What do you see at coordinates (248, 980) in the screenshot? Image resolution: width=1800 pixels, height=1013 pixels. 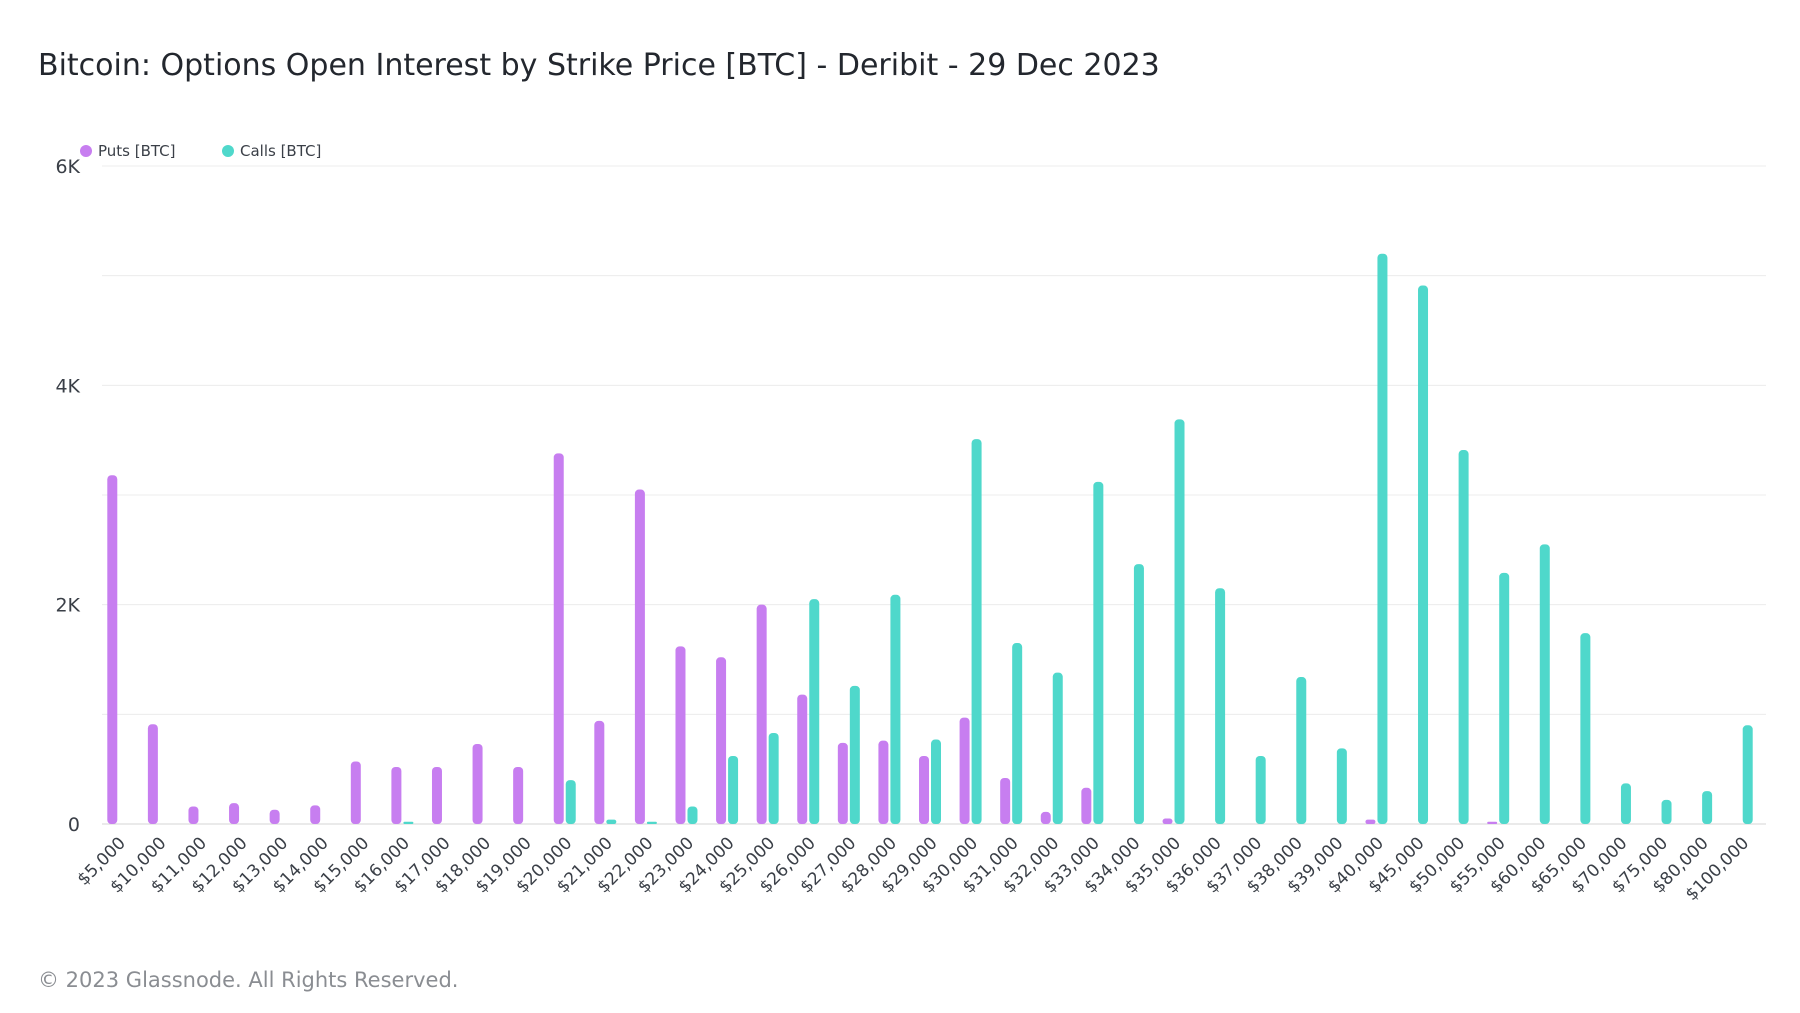 I see `copyright-footer: © 2023 Glassnode. All Rights Reserved.` at bounding box center [248, 980].